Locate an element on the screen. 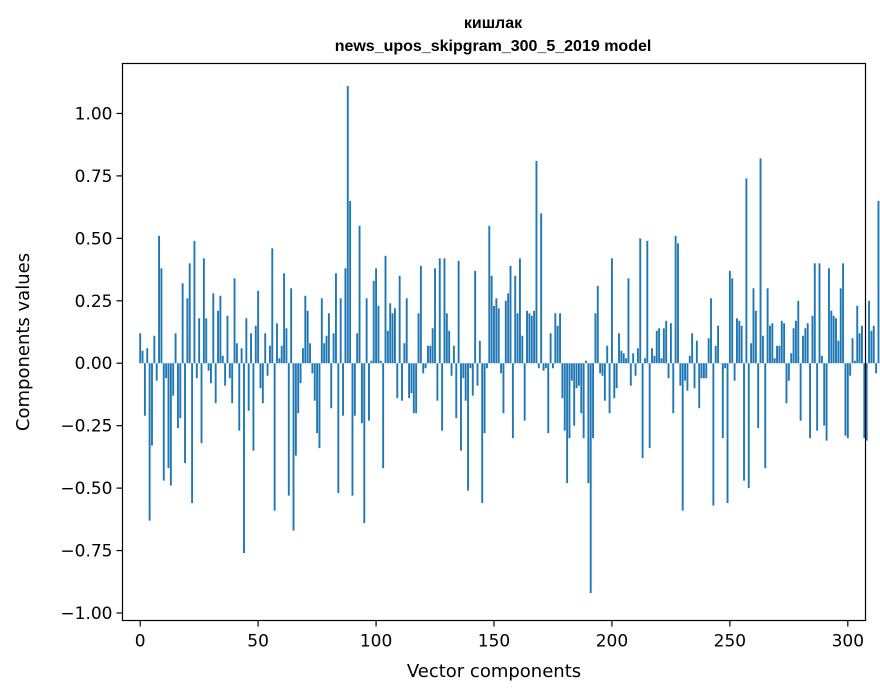  x-axis-label: Vector components is located at coordinates (494, 671).